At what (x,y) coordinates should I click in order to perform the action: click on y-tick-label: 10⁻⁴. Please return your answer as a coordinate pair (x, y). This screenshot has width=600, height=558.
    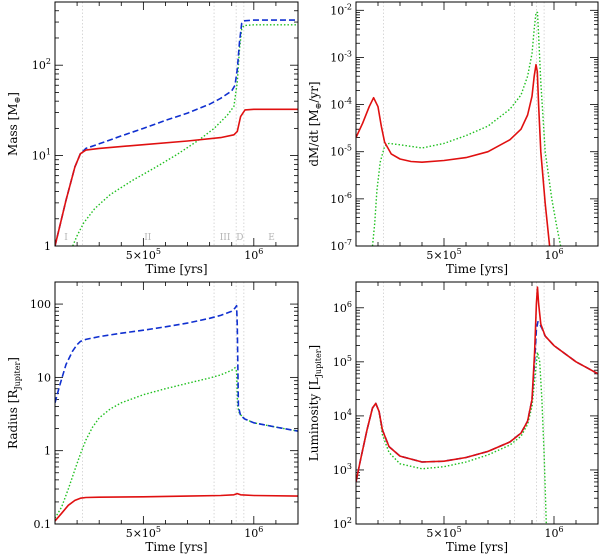
    Looking at the image, I should click on (341, 104).